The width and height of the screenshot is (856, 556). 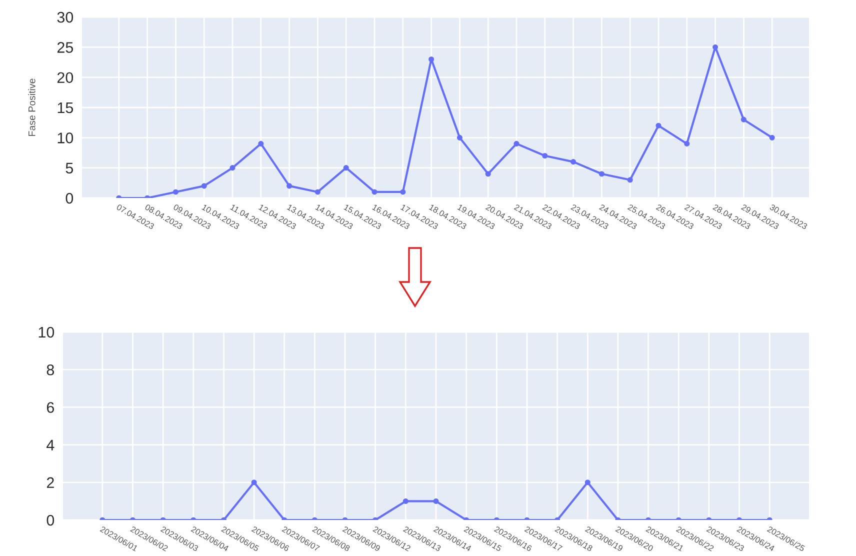 I want to click on y-tick-label: 4, so click(x=50, y=445).